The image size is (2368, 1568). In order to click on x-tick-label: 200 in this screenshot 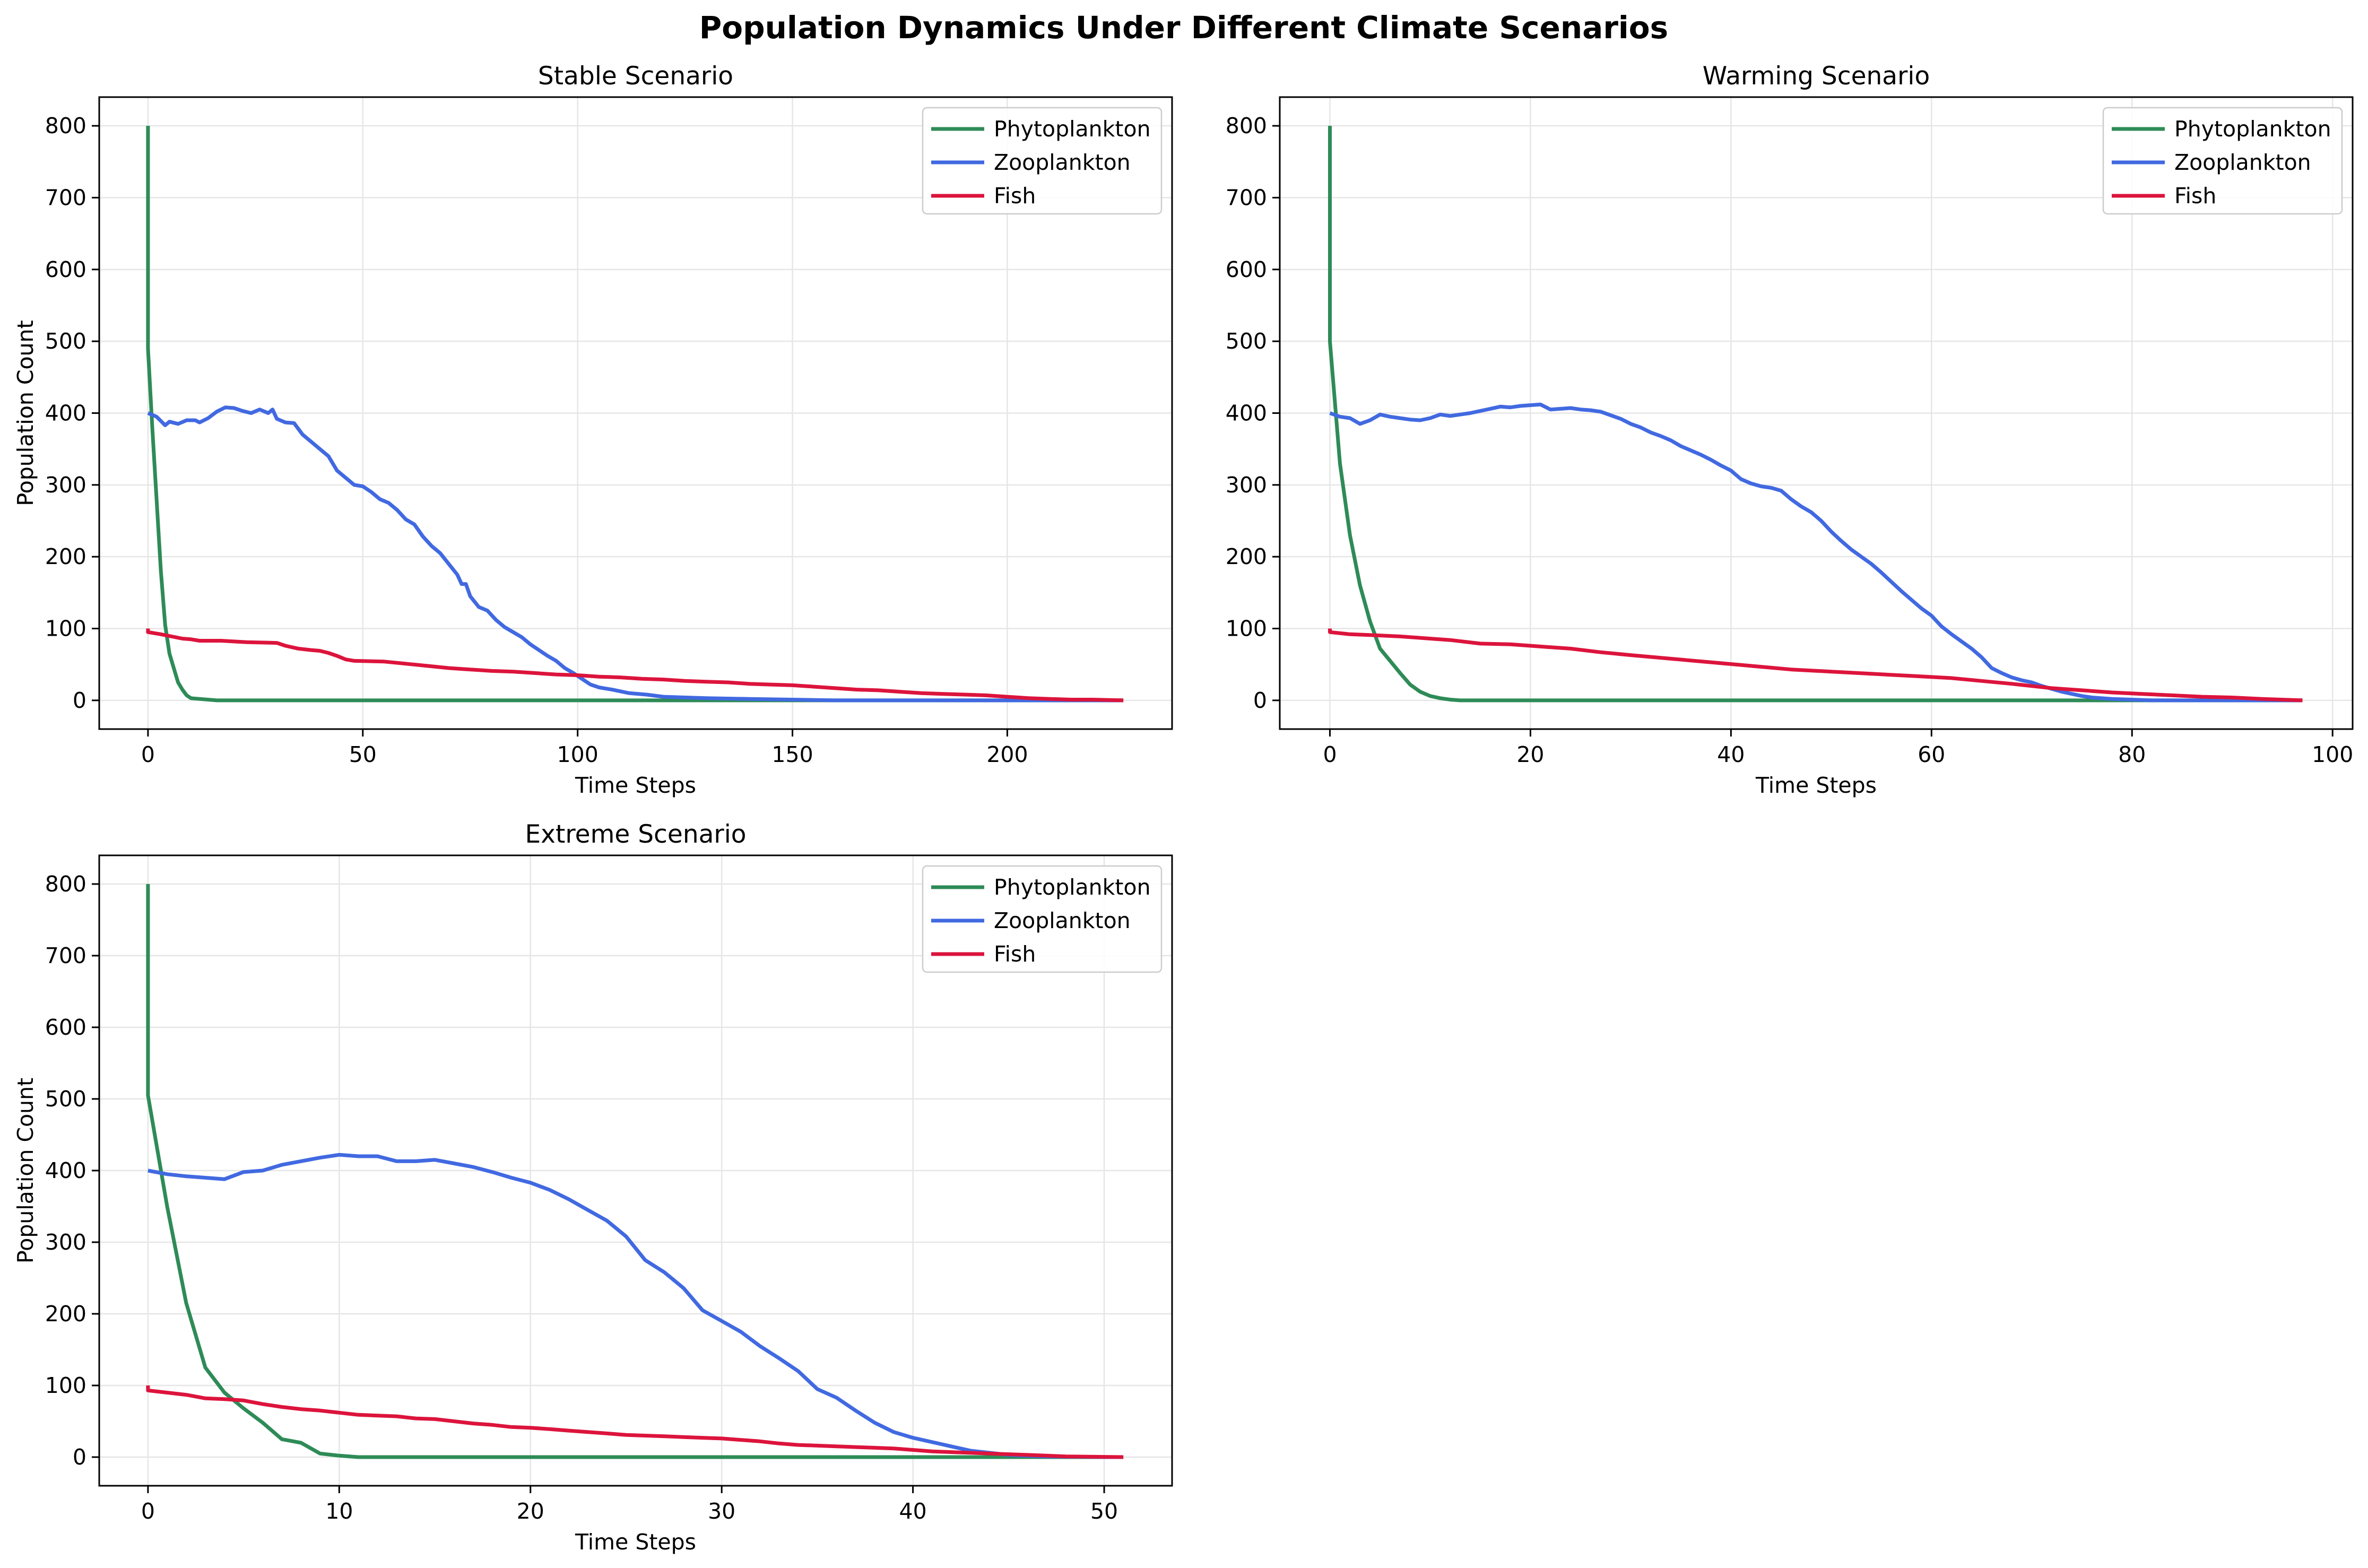, I will do `click(1007, 754)`.